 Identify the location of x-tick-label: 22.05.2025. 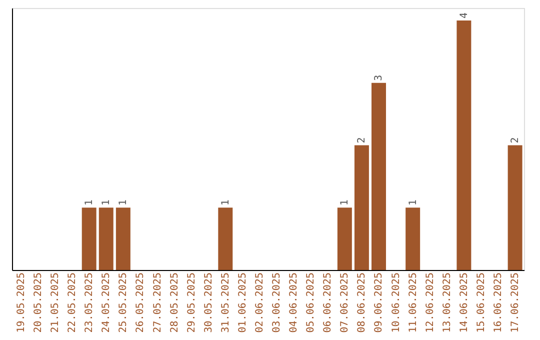
(72, 302).